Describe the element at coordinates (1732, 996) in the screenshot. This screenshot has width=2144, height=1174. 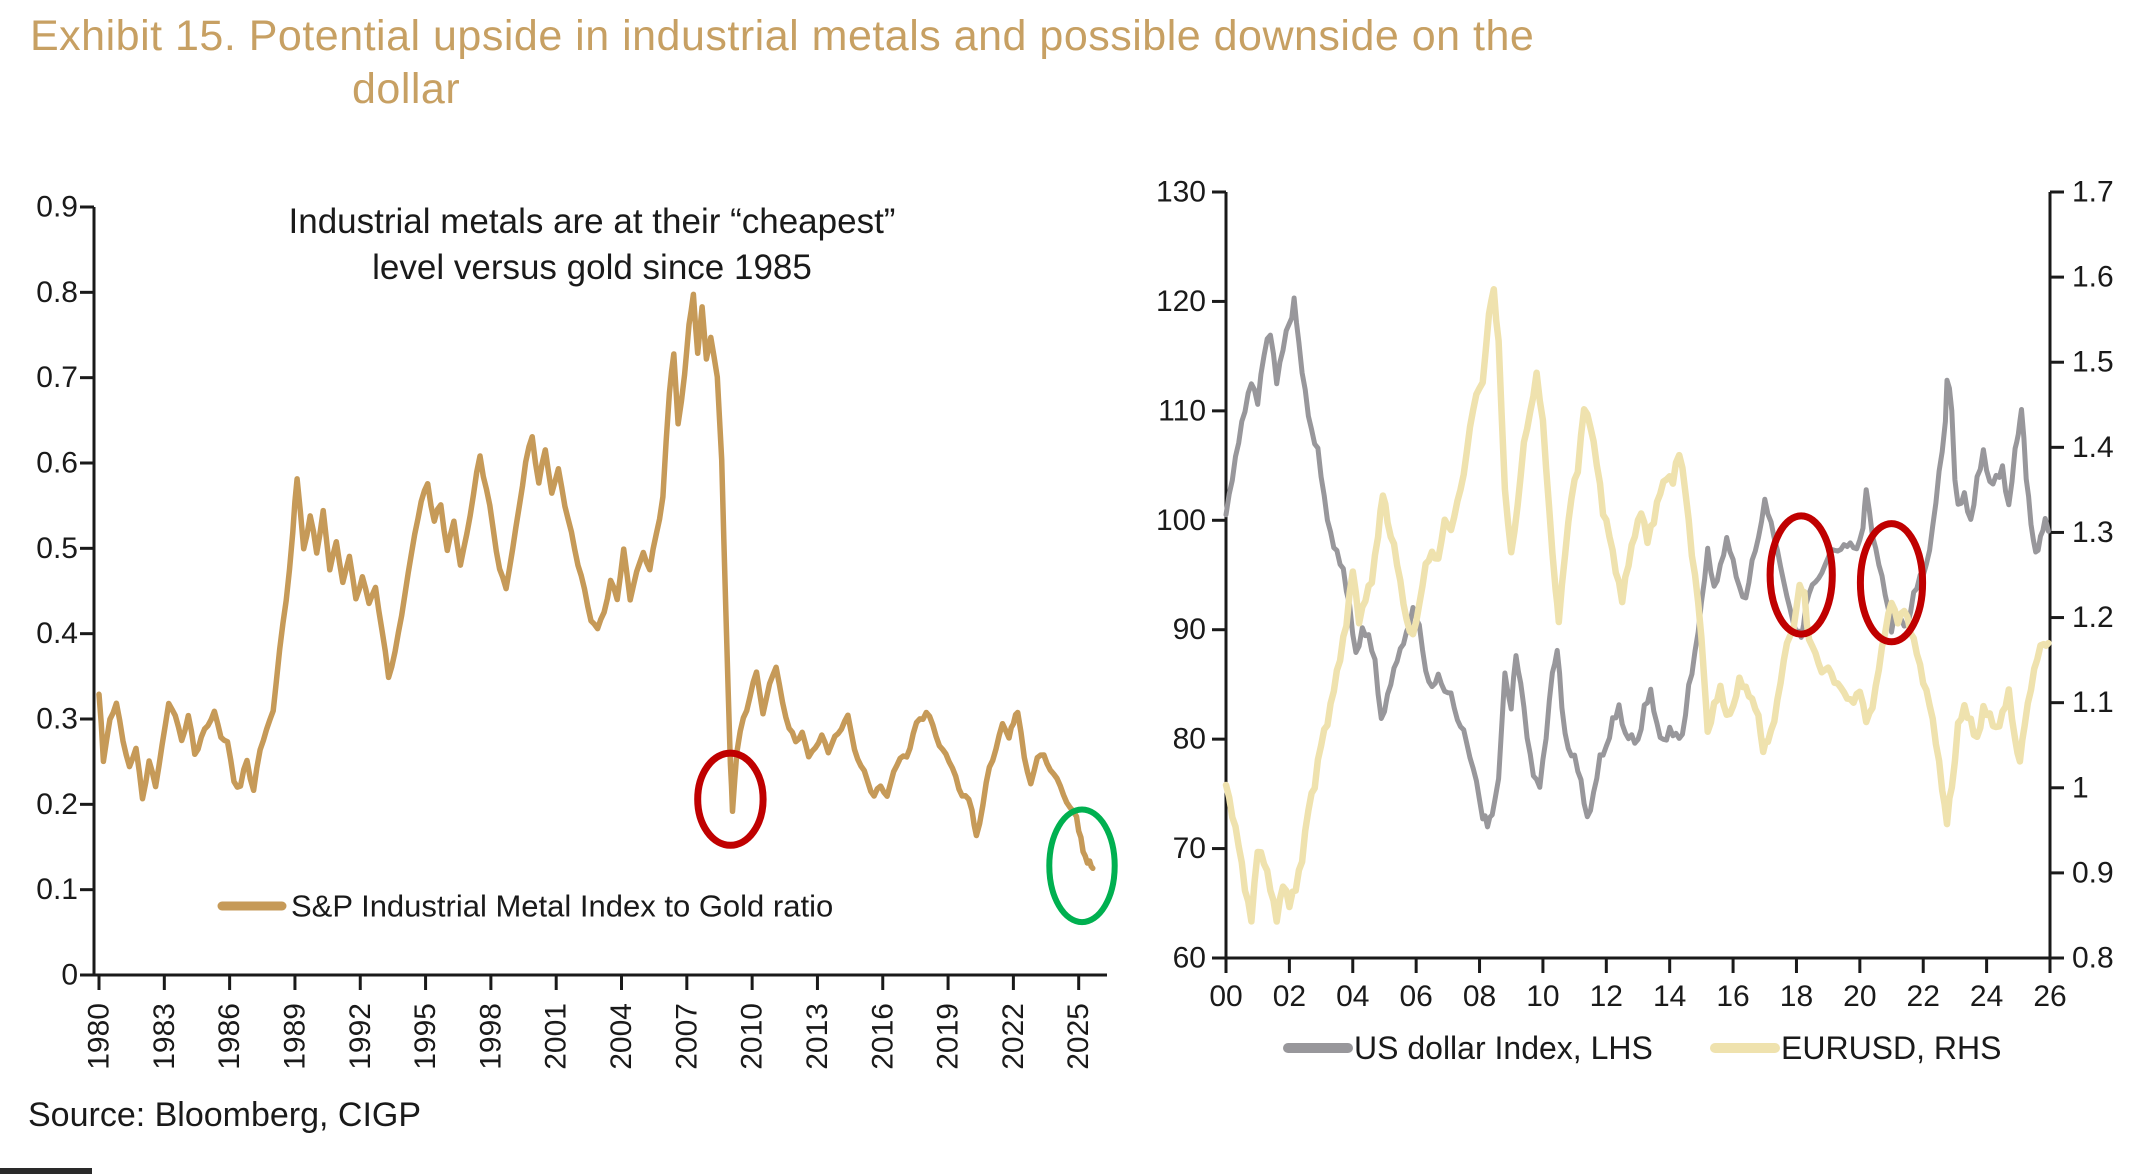
I see `x-tick-label: 16` at that location.